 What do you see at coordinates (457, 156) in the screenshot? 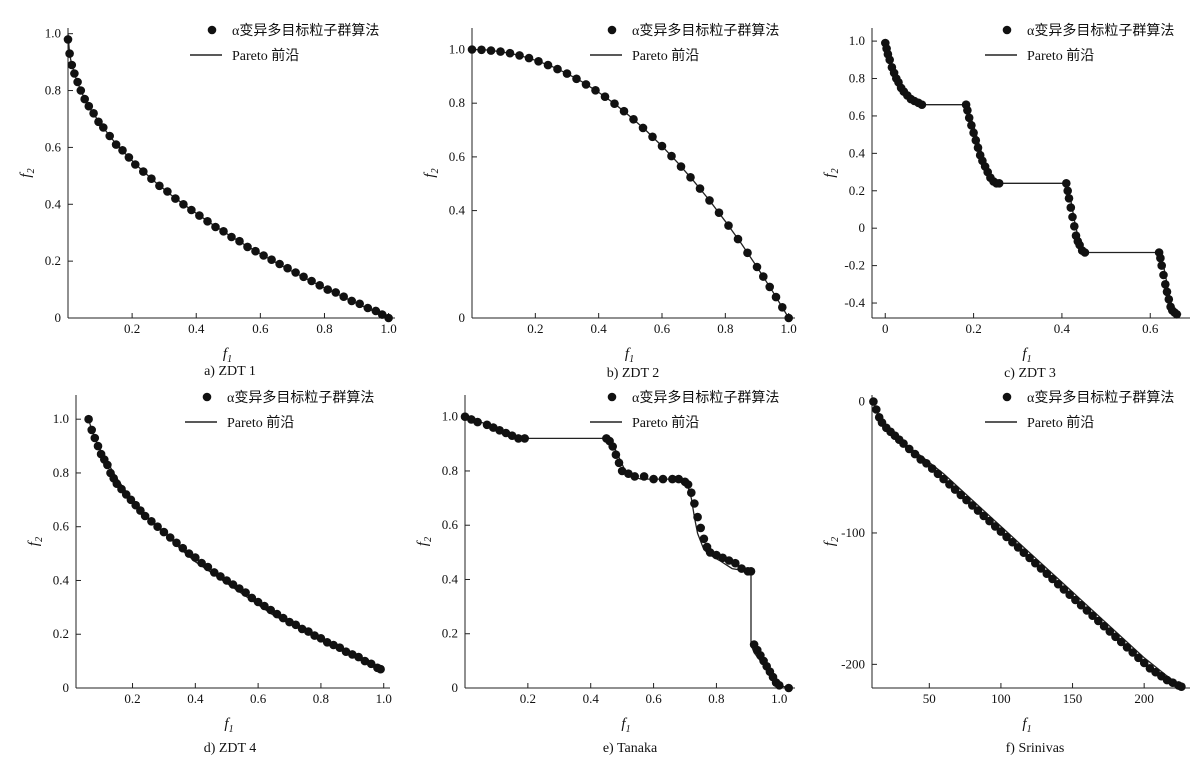
I see `y-tick-label: 0.6` at bounding box center [457, 156].